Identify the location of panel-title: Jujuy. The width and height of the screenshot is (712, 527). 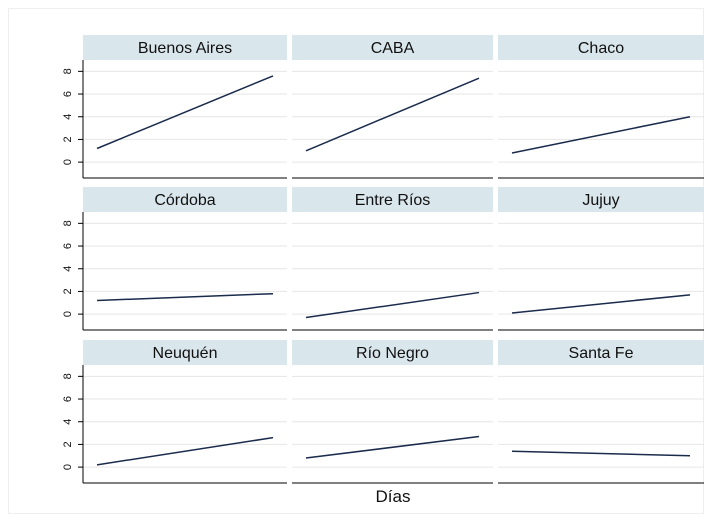
(600, 200).